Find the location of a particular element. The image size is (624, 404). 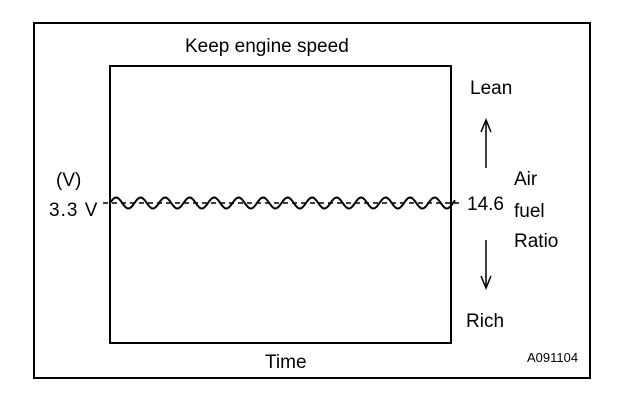

rich-label: Rich is located at coordinates (485, 321).